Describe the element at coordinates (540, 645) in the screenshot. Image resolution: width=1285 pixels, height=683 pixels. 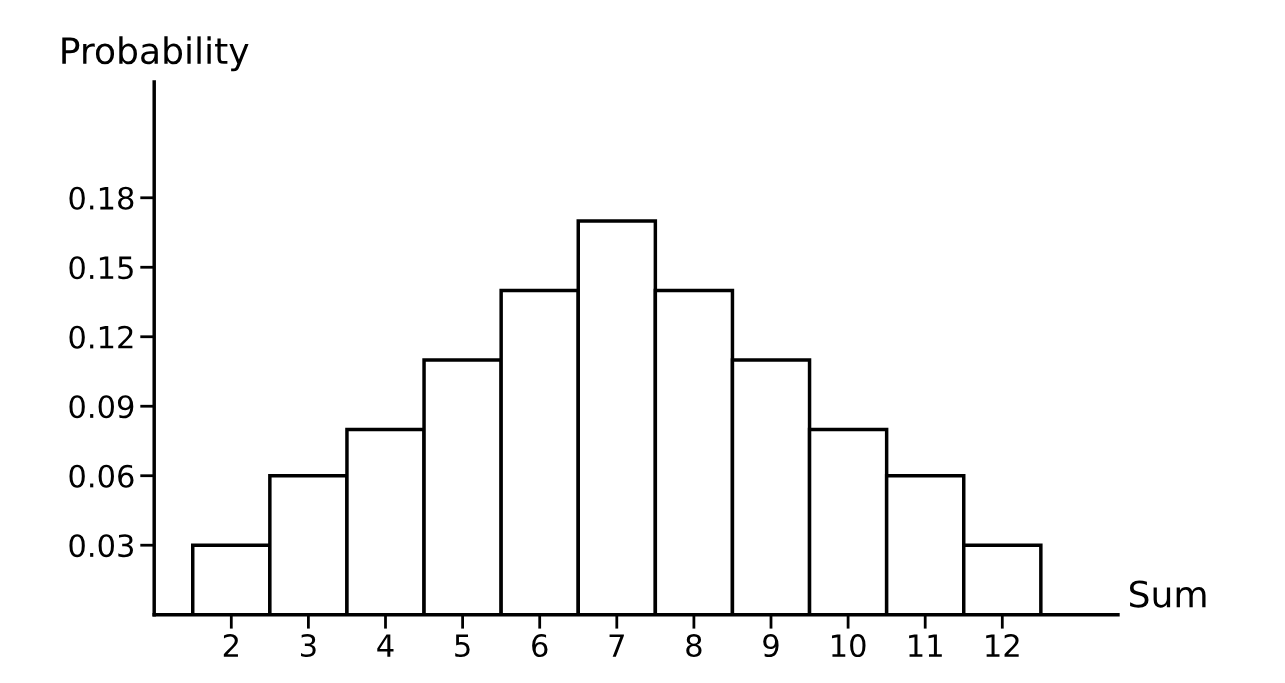
I see `x-tick-label: 6` at that location.